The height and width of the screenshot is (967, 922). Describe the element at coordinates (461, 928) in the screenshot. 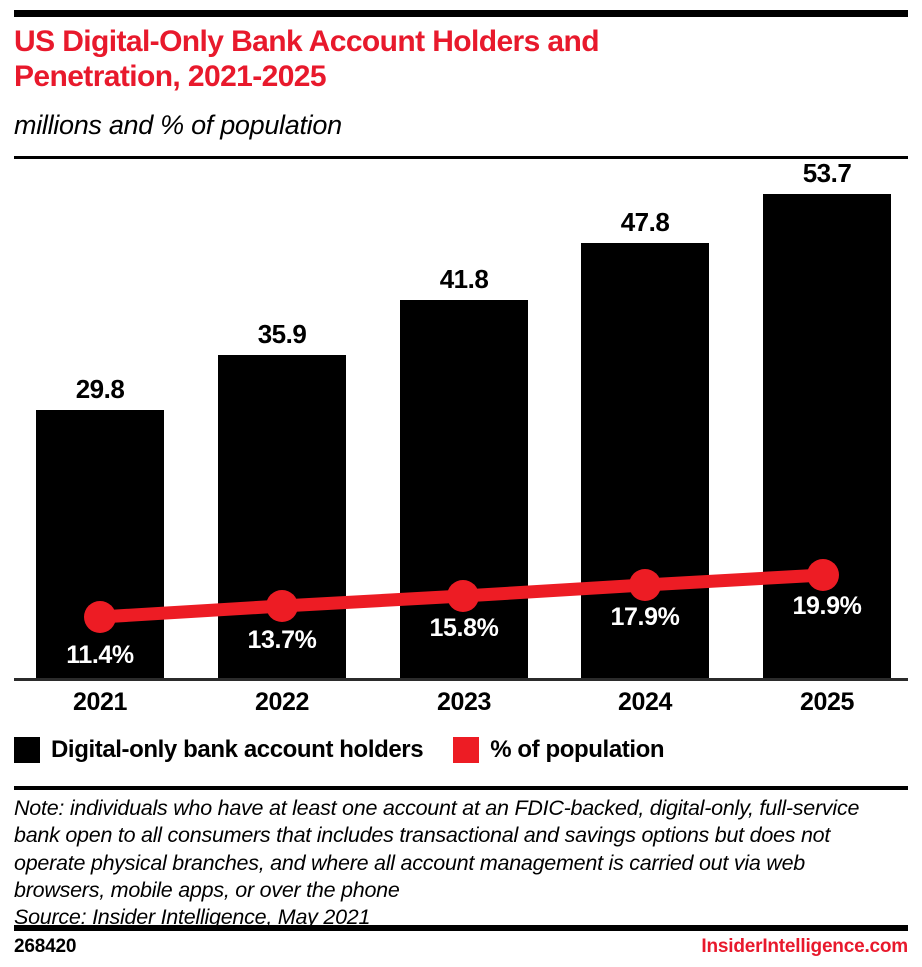

I see `footer-divider-rule` at that location.